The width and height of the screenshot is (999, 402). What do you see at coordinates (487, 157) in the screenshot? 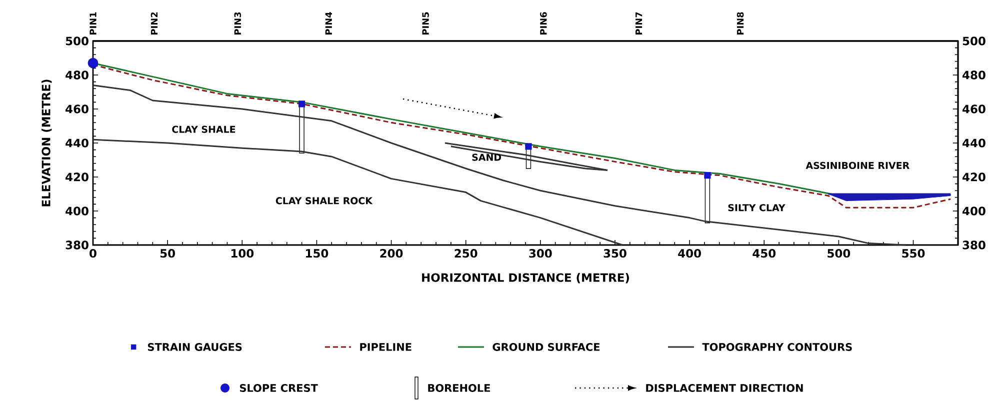
I see `annotation: SAND` at bounding box center [487, 157].